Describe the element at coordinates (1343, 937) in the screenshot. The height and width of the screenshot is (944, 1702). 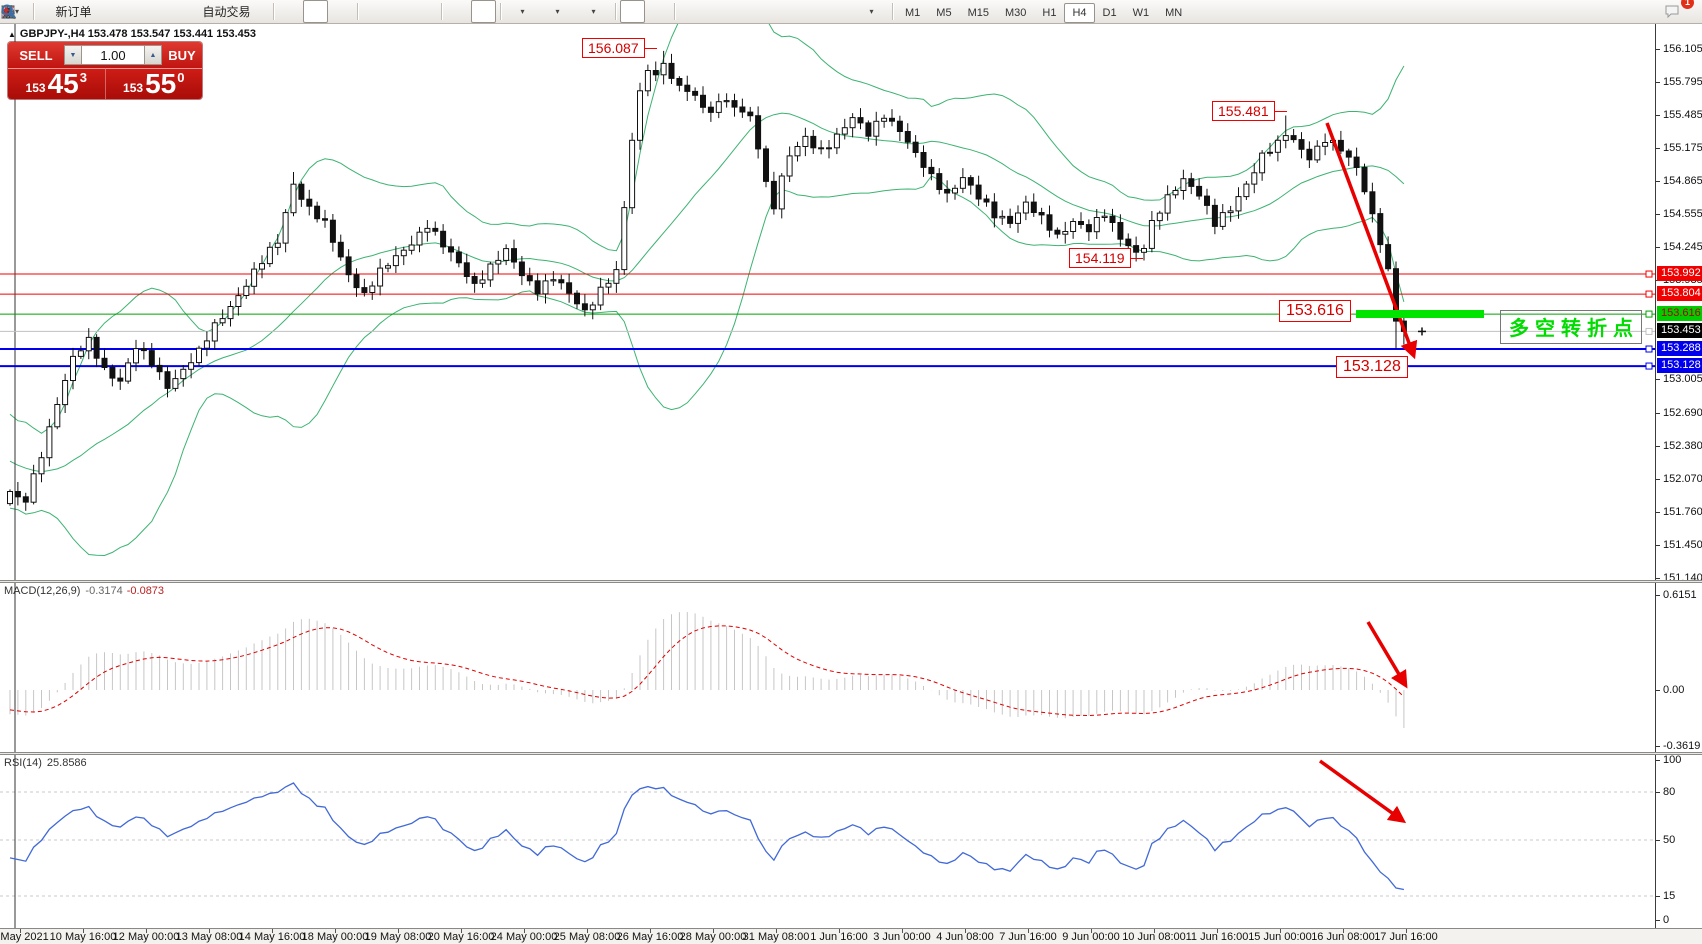
I see `time-label: 16 Jun 08:00` at that location.